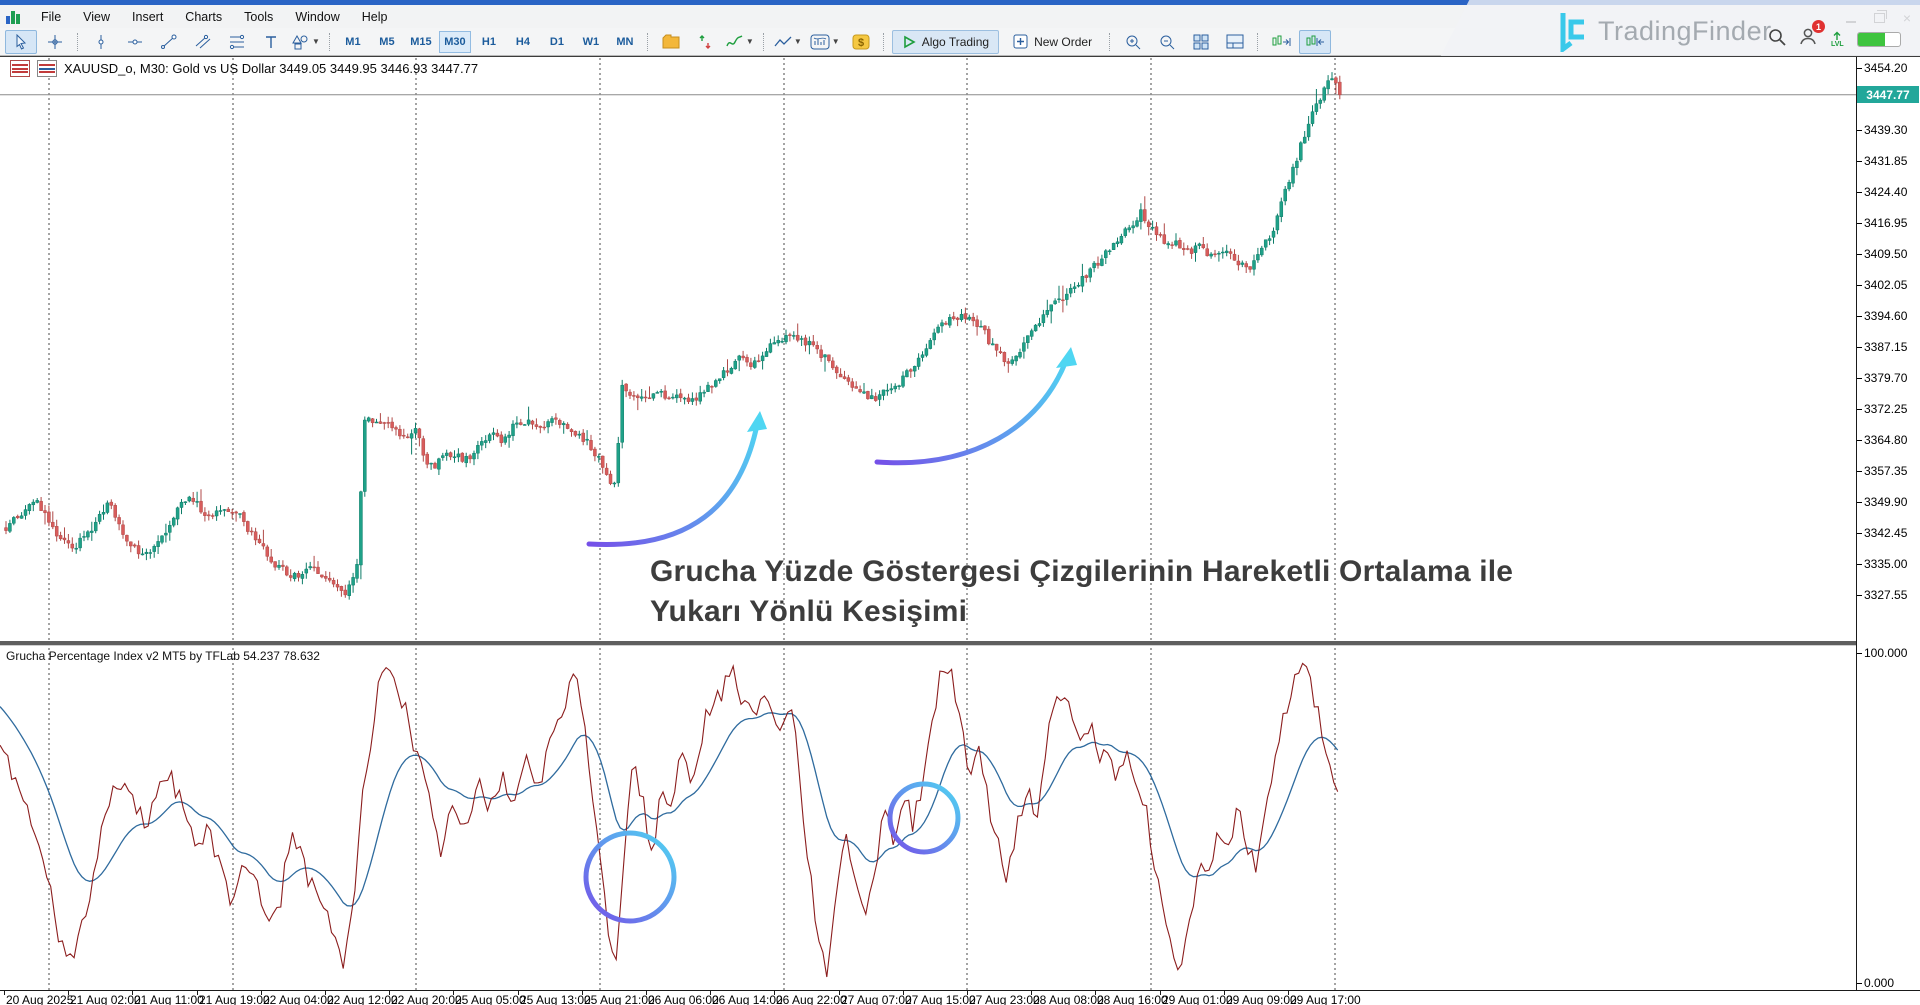 This screenshot has height=1005, width=1920. What do you see at coordinates (40, 999) in the screenshot?
I see `time-axis-label: 20 Aug 2025` at bounding box center [40, 999].